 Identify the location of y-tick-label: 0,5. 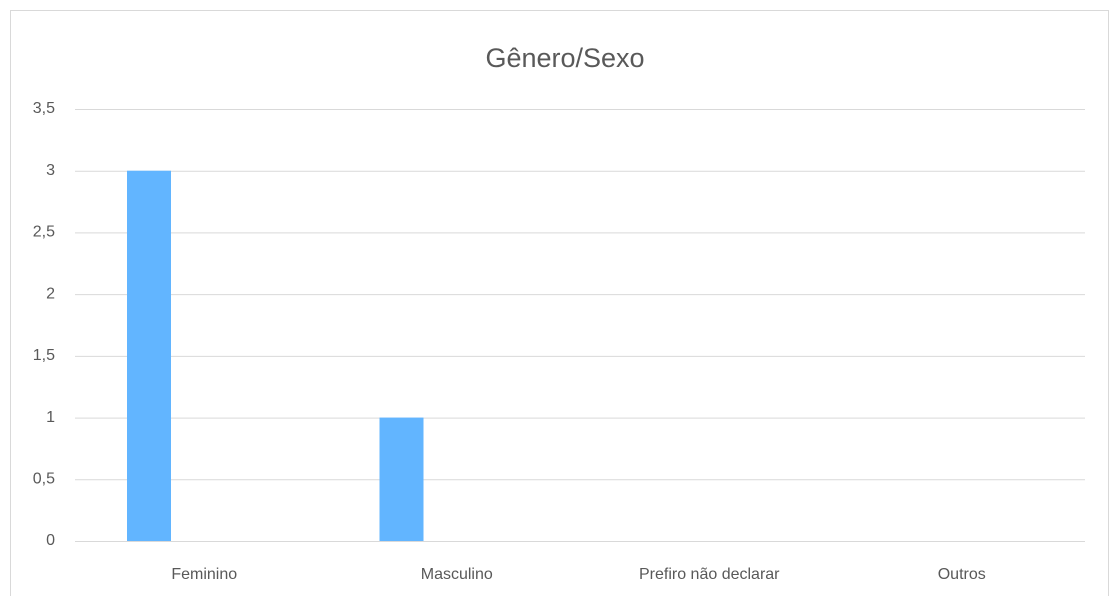
(44, 479).